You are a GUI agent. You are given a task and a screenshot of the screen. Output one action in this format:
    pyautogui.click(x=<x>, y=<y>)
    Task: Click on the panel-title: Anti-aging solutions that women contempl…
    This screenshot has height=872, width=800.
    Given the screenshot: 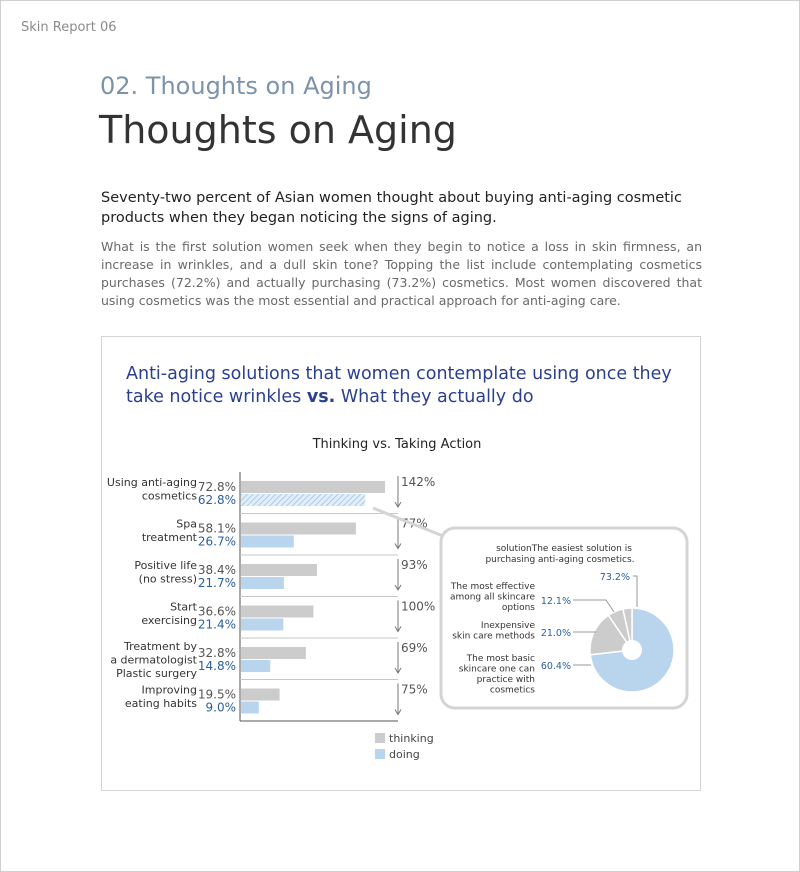 What is the action you would take?
    pyautogui.click(x=406, y=386)
    